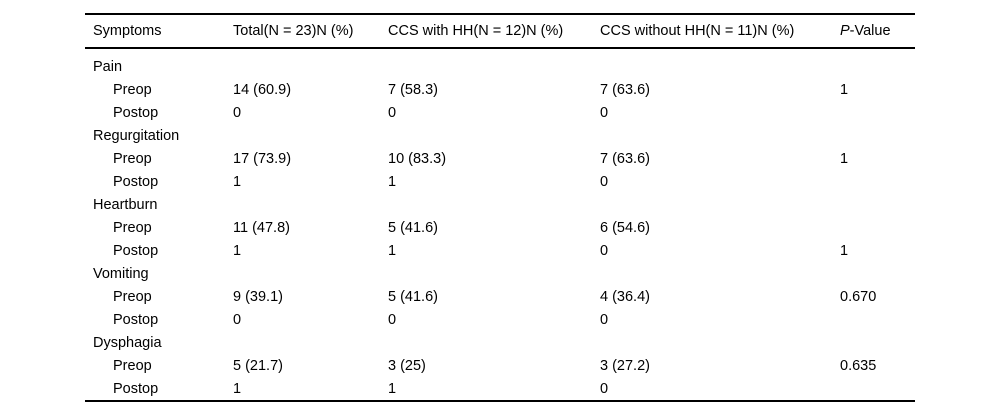  I want to click on table-row: Vomiting, so click(500, 273).